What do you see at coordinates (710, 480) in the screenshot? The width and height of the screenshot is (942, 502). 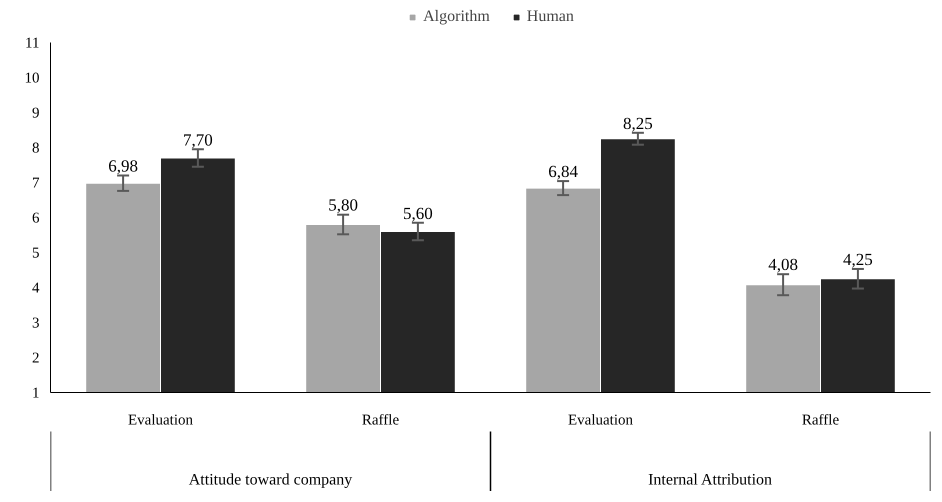 I see `text: Internal Attribution` at bounding box center [710, 480].